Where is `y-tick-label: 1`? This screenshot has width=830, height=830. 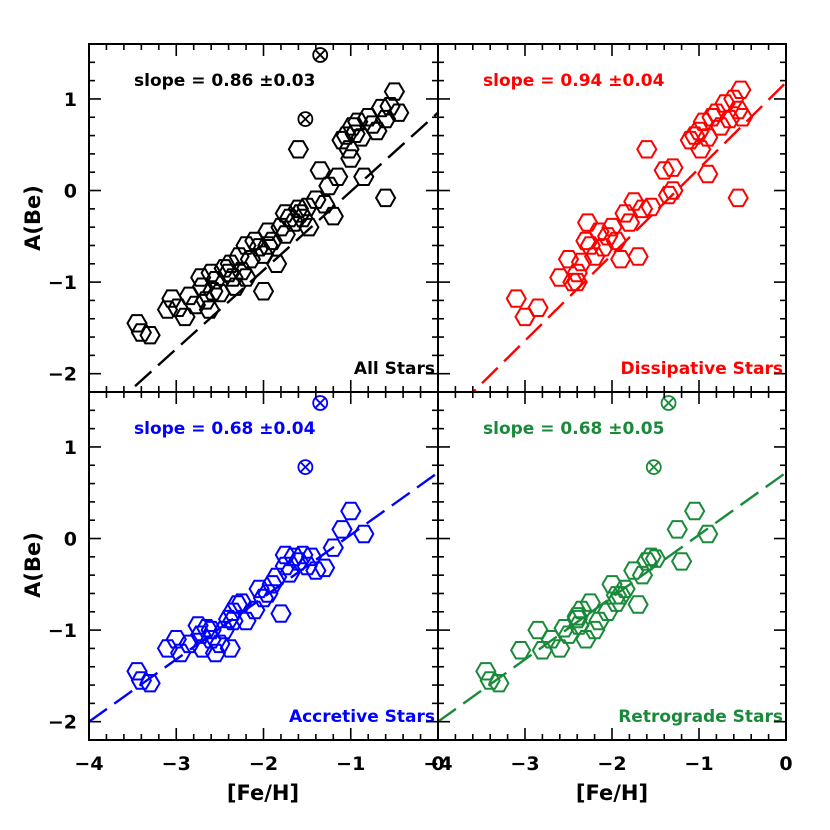 y-tick-label: 1 is located at coordinates (70, 448).